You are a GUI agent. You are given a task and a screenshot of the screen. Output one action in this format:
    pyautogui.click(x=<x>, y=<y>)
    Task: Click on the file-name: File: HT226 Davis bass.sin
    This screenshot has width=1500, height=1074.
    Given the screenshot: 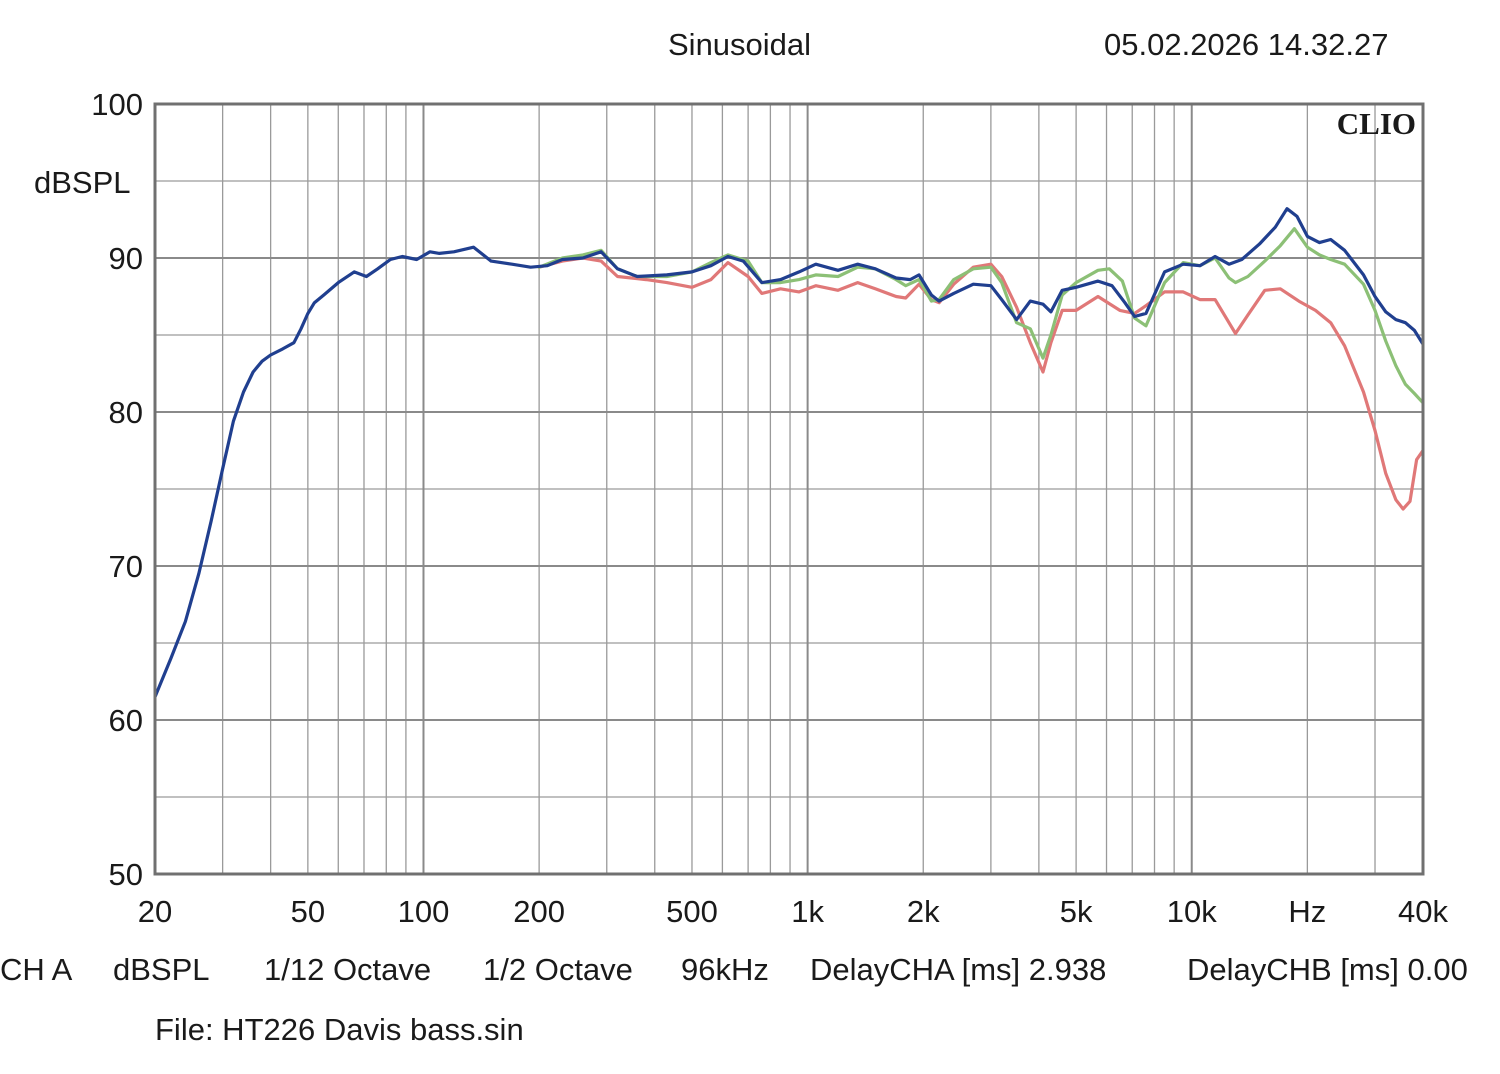 What is the action you would take?
    pyautogui.click(x=339, y=1029)
    